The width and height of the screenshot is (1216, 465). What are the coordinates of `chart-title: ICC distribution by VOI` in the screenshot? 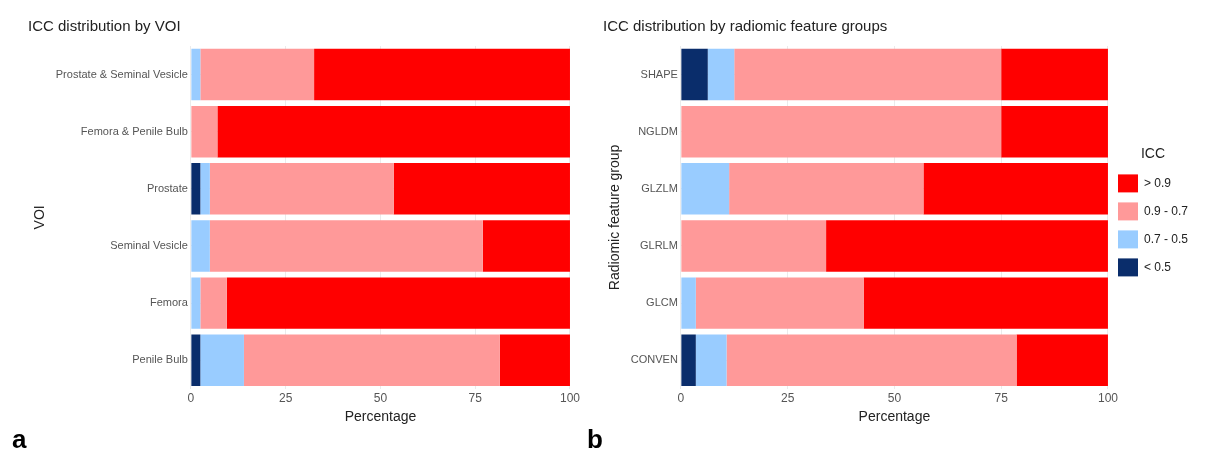 It's located at (104, 26).